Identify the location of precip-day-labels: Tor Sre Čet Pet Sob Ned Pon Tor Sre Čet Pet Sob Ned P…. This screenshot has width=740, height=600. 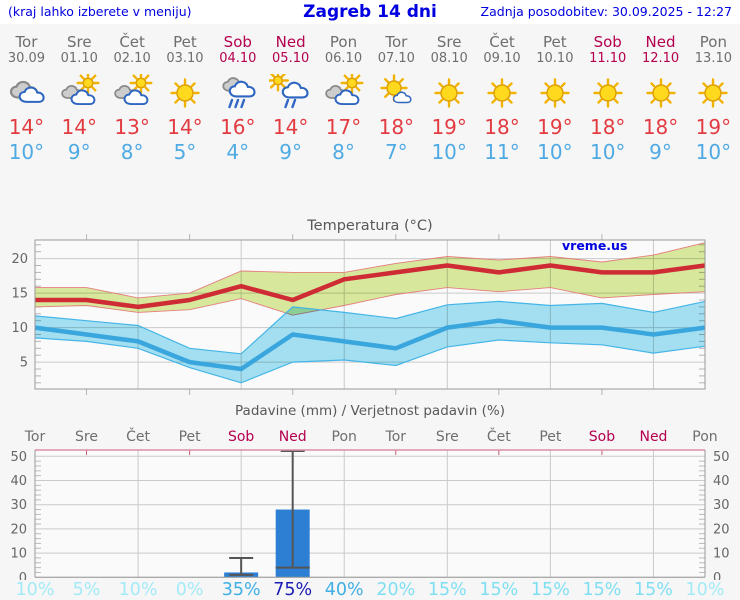
(371, 436).